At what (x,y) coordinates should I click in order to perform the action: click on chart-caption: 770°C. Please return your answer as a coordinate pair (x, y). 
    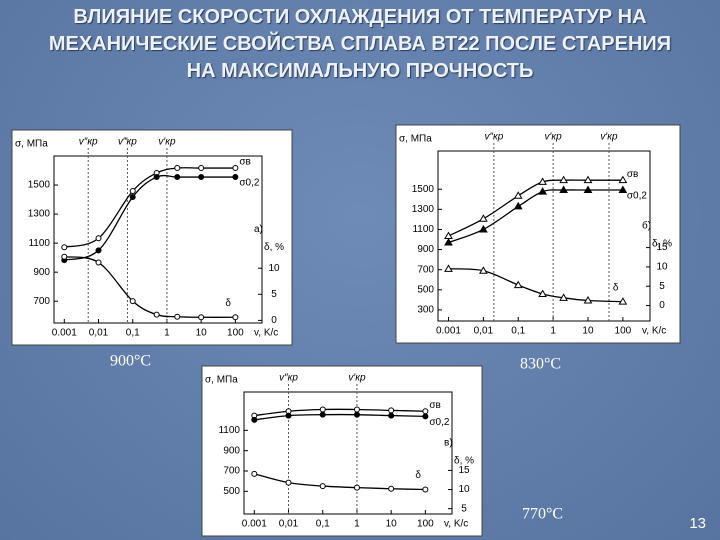
    Looking at the image, I should click on (542, 514).